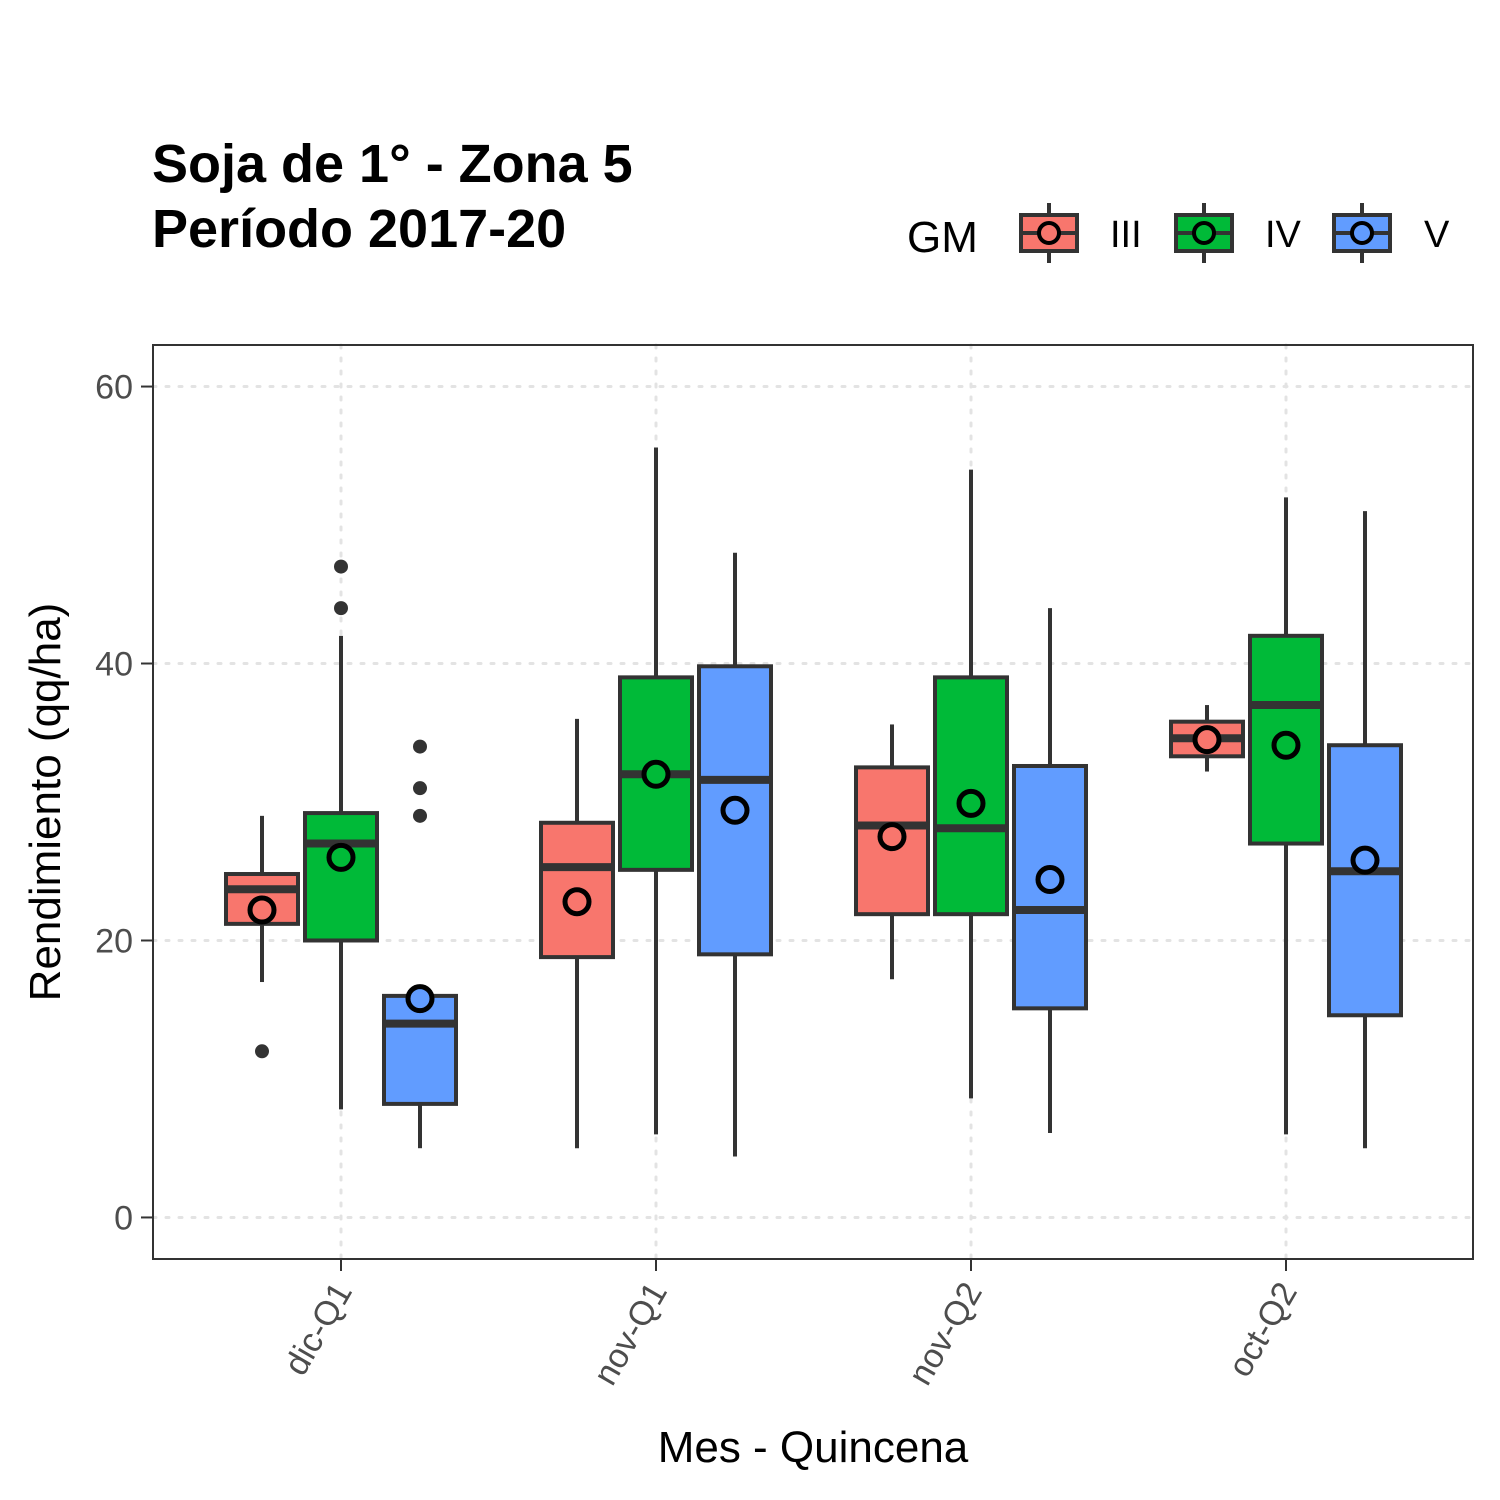 This screenshot has width=1500, height=1500. What do you see at coordinates (420, 944) in the screenshot?
I see `box-V-dic-Q1` at bounding box center [420, 944].